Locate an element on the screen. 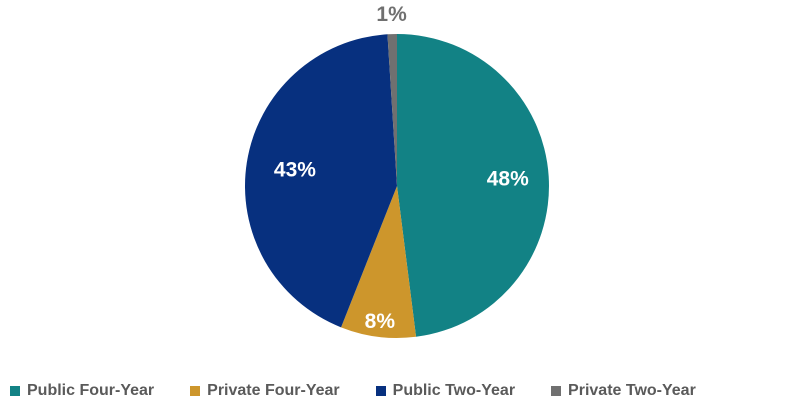 The image size is (793, 404). slice-label-private-two-year: 1% is located at coordinates (391, 14).